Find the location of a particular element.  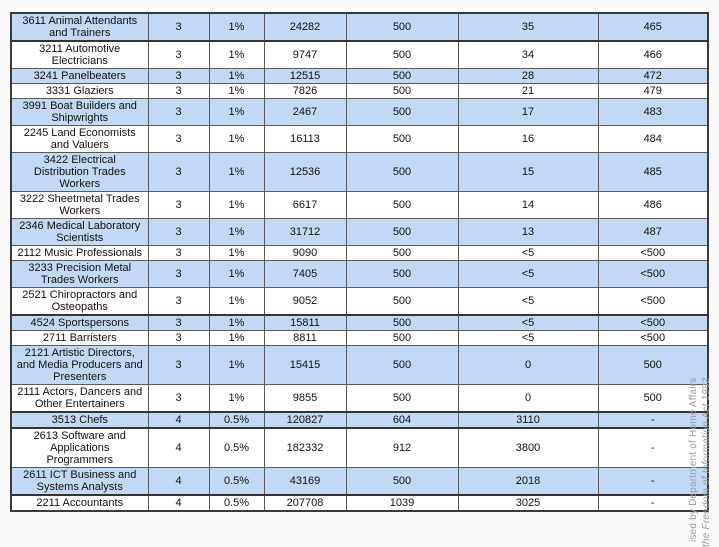

value-cell: <500 is located at coordinates (653, 302).